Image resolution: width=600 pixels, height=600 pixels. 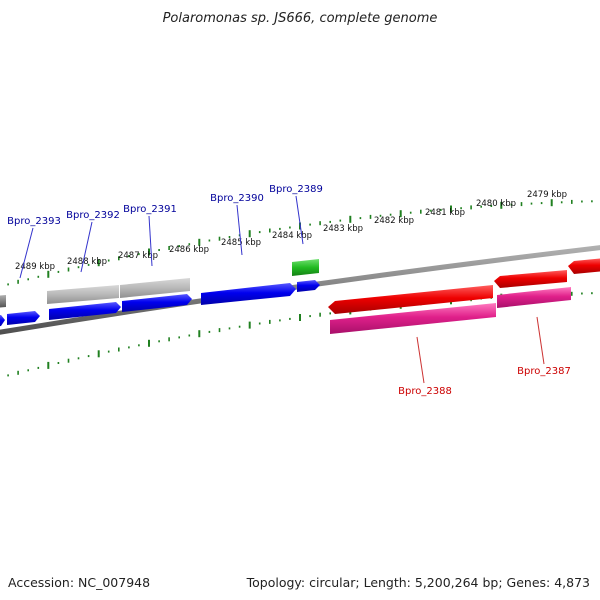 I want to click on accession-text: Accession: NC_007948, so click(x=79, y=582).